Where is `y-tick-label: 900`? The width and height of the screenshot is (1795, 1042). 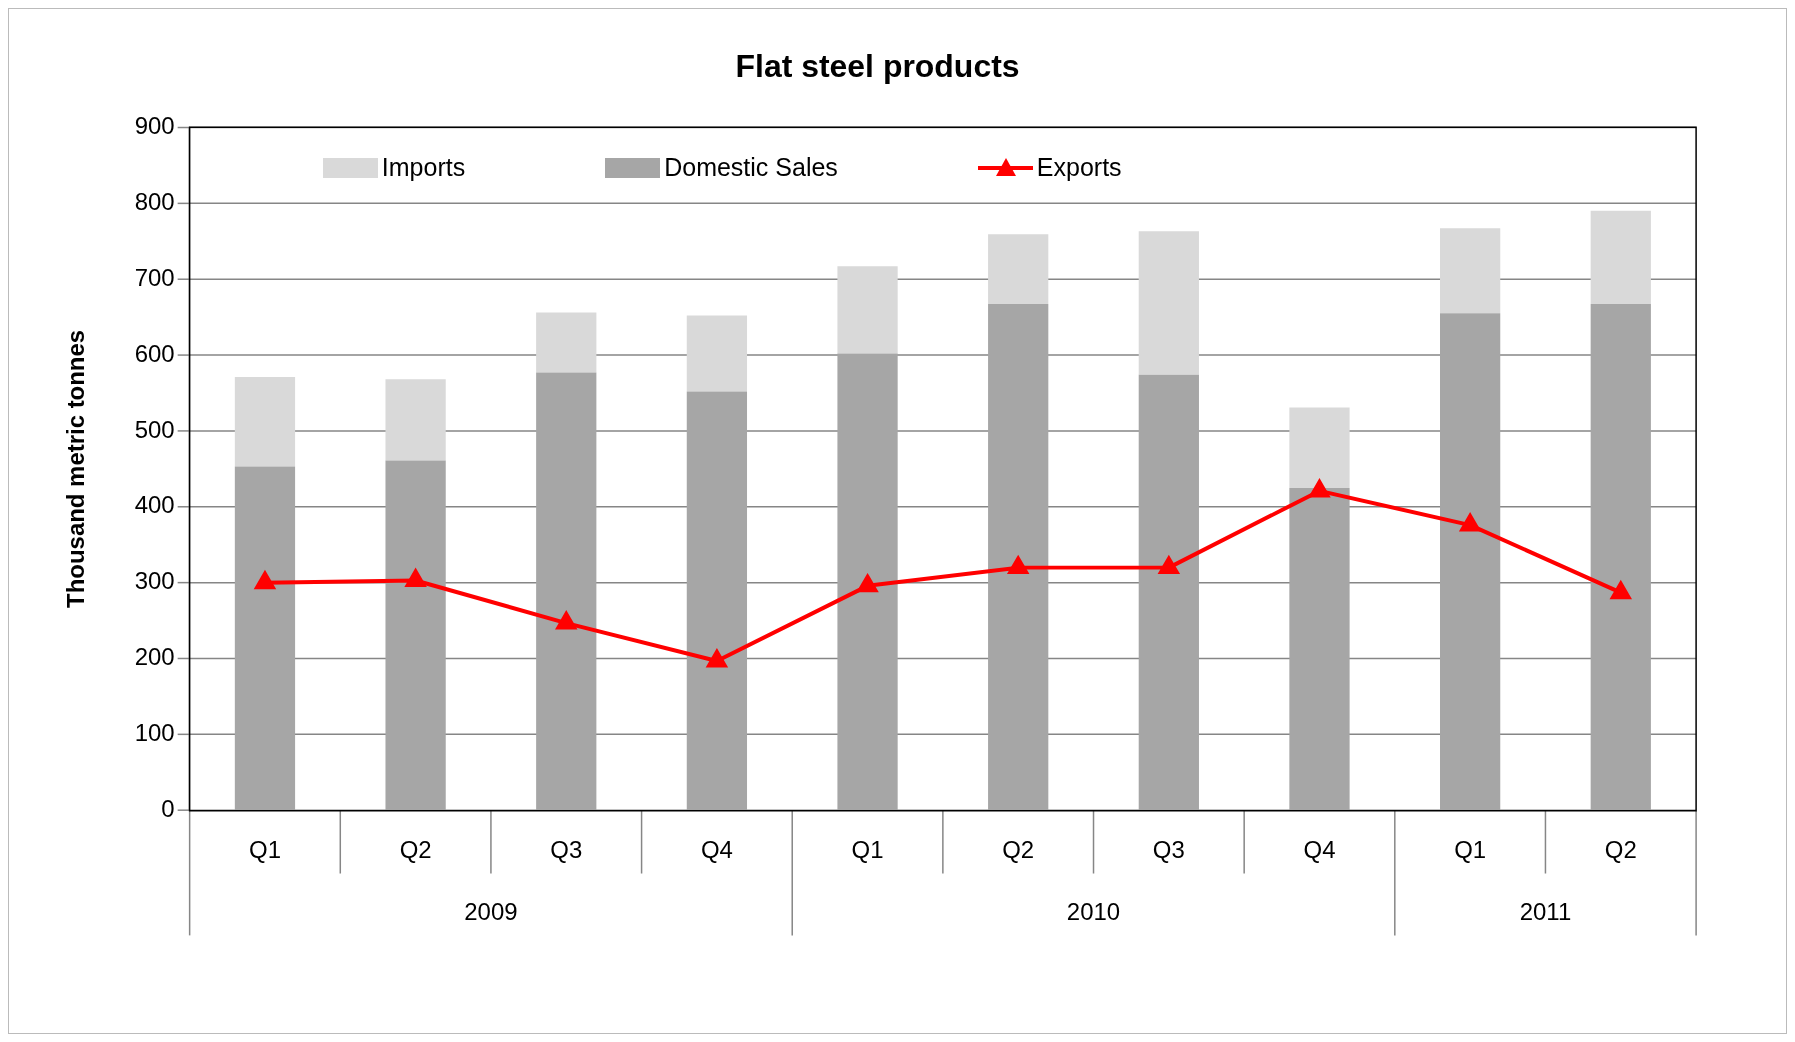
y-tick-label: 900 is located at coordinates (154, 125).